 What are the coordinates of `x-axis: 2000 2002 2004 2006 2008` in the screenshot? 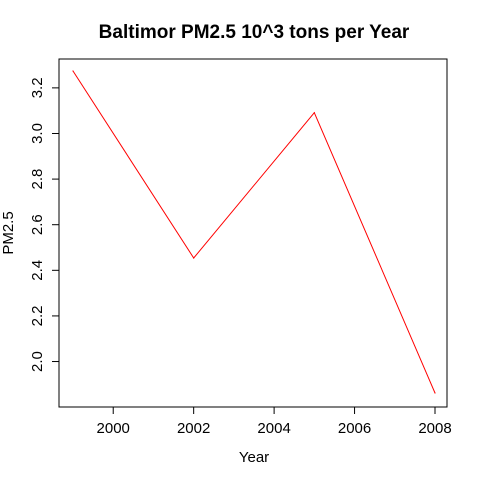 It's located at (274, 422).